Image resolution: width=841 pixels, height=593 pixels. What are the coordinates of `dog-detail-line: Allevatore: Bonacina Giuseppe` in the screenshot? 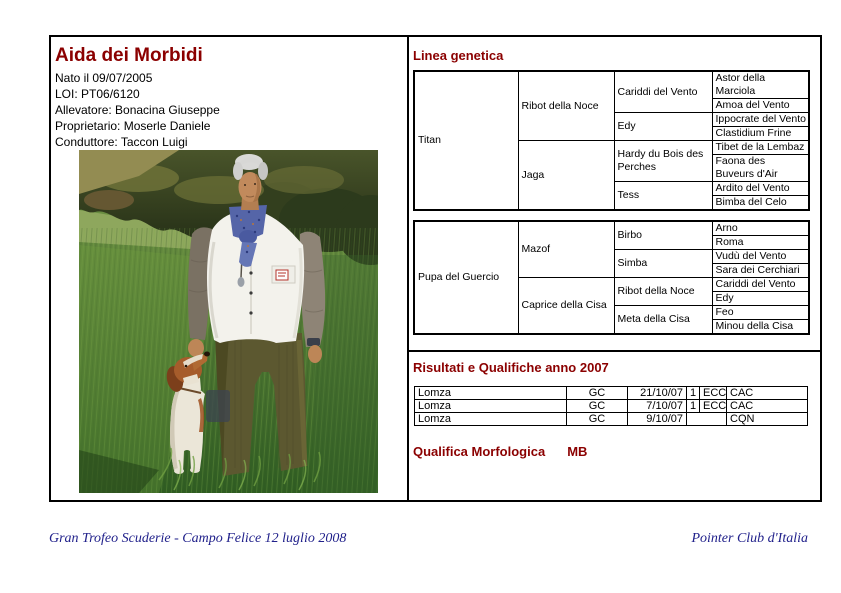 It's located at (137, 110).